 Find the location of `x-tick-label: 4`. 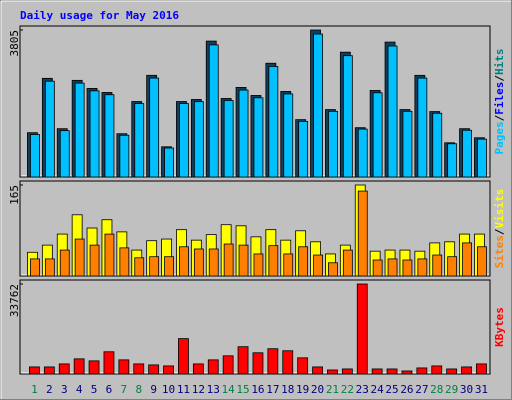

x-tick-label: 4 is located at coordinates (79, 389).